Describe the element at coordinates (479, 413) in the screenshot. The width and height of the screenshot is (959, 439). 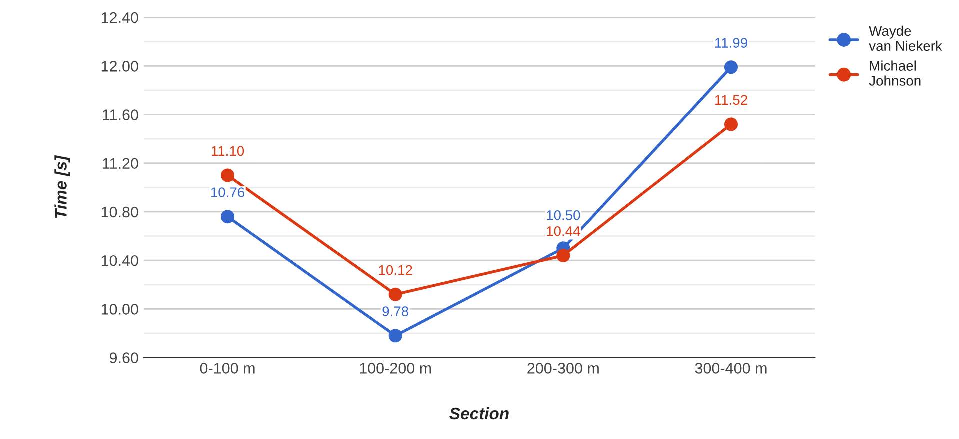
I see `x-axis-title: Section` at that location.